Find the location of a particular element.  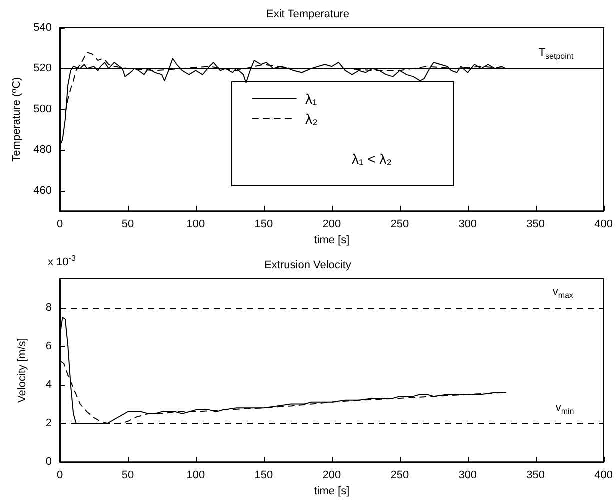

chart-title: Exit Temperature is located at coordinates (308, 14).